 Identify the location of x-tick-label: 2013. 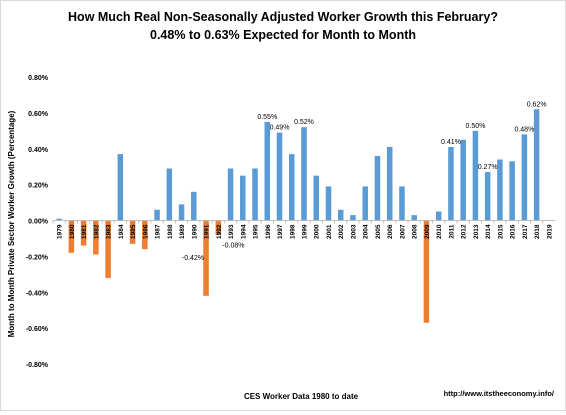
(476, 231).